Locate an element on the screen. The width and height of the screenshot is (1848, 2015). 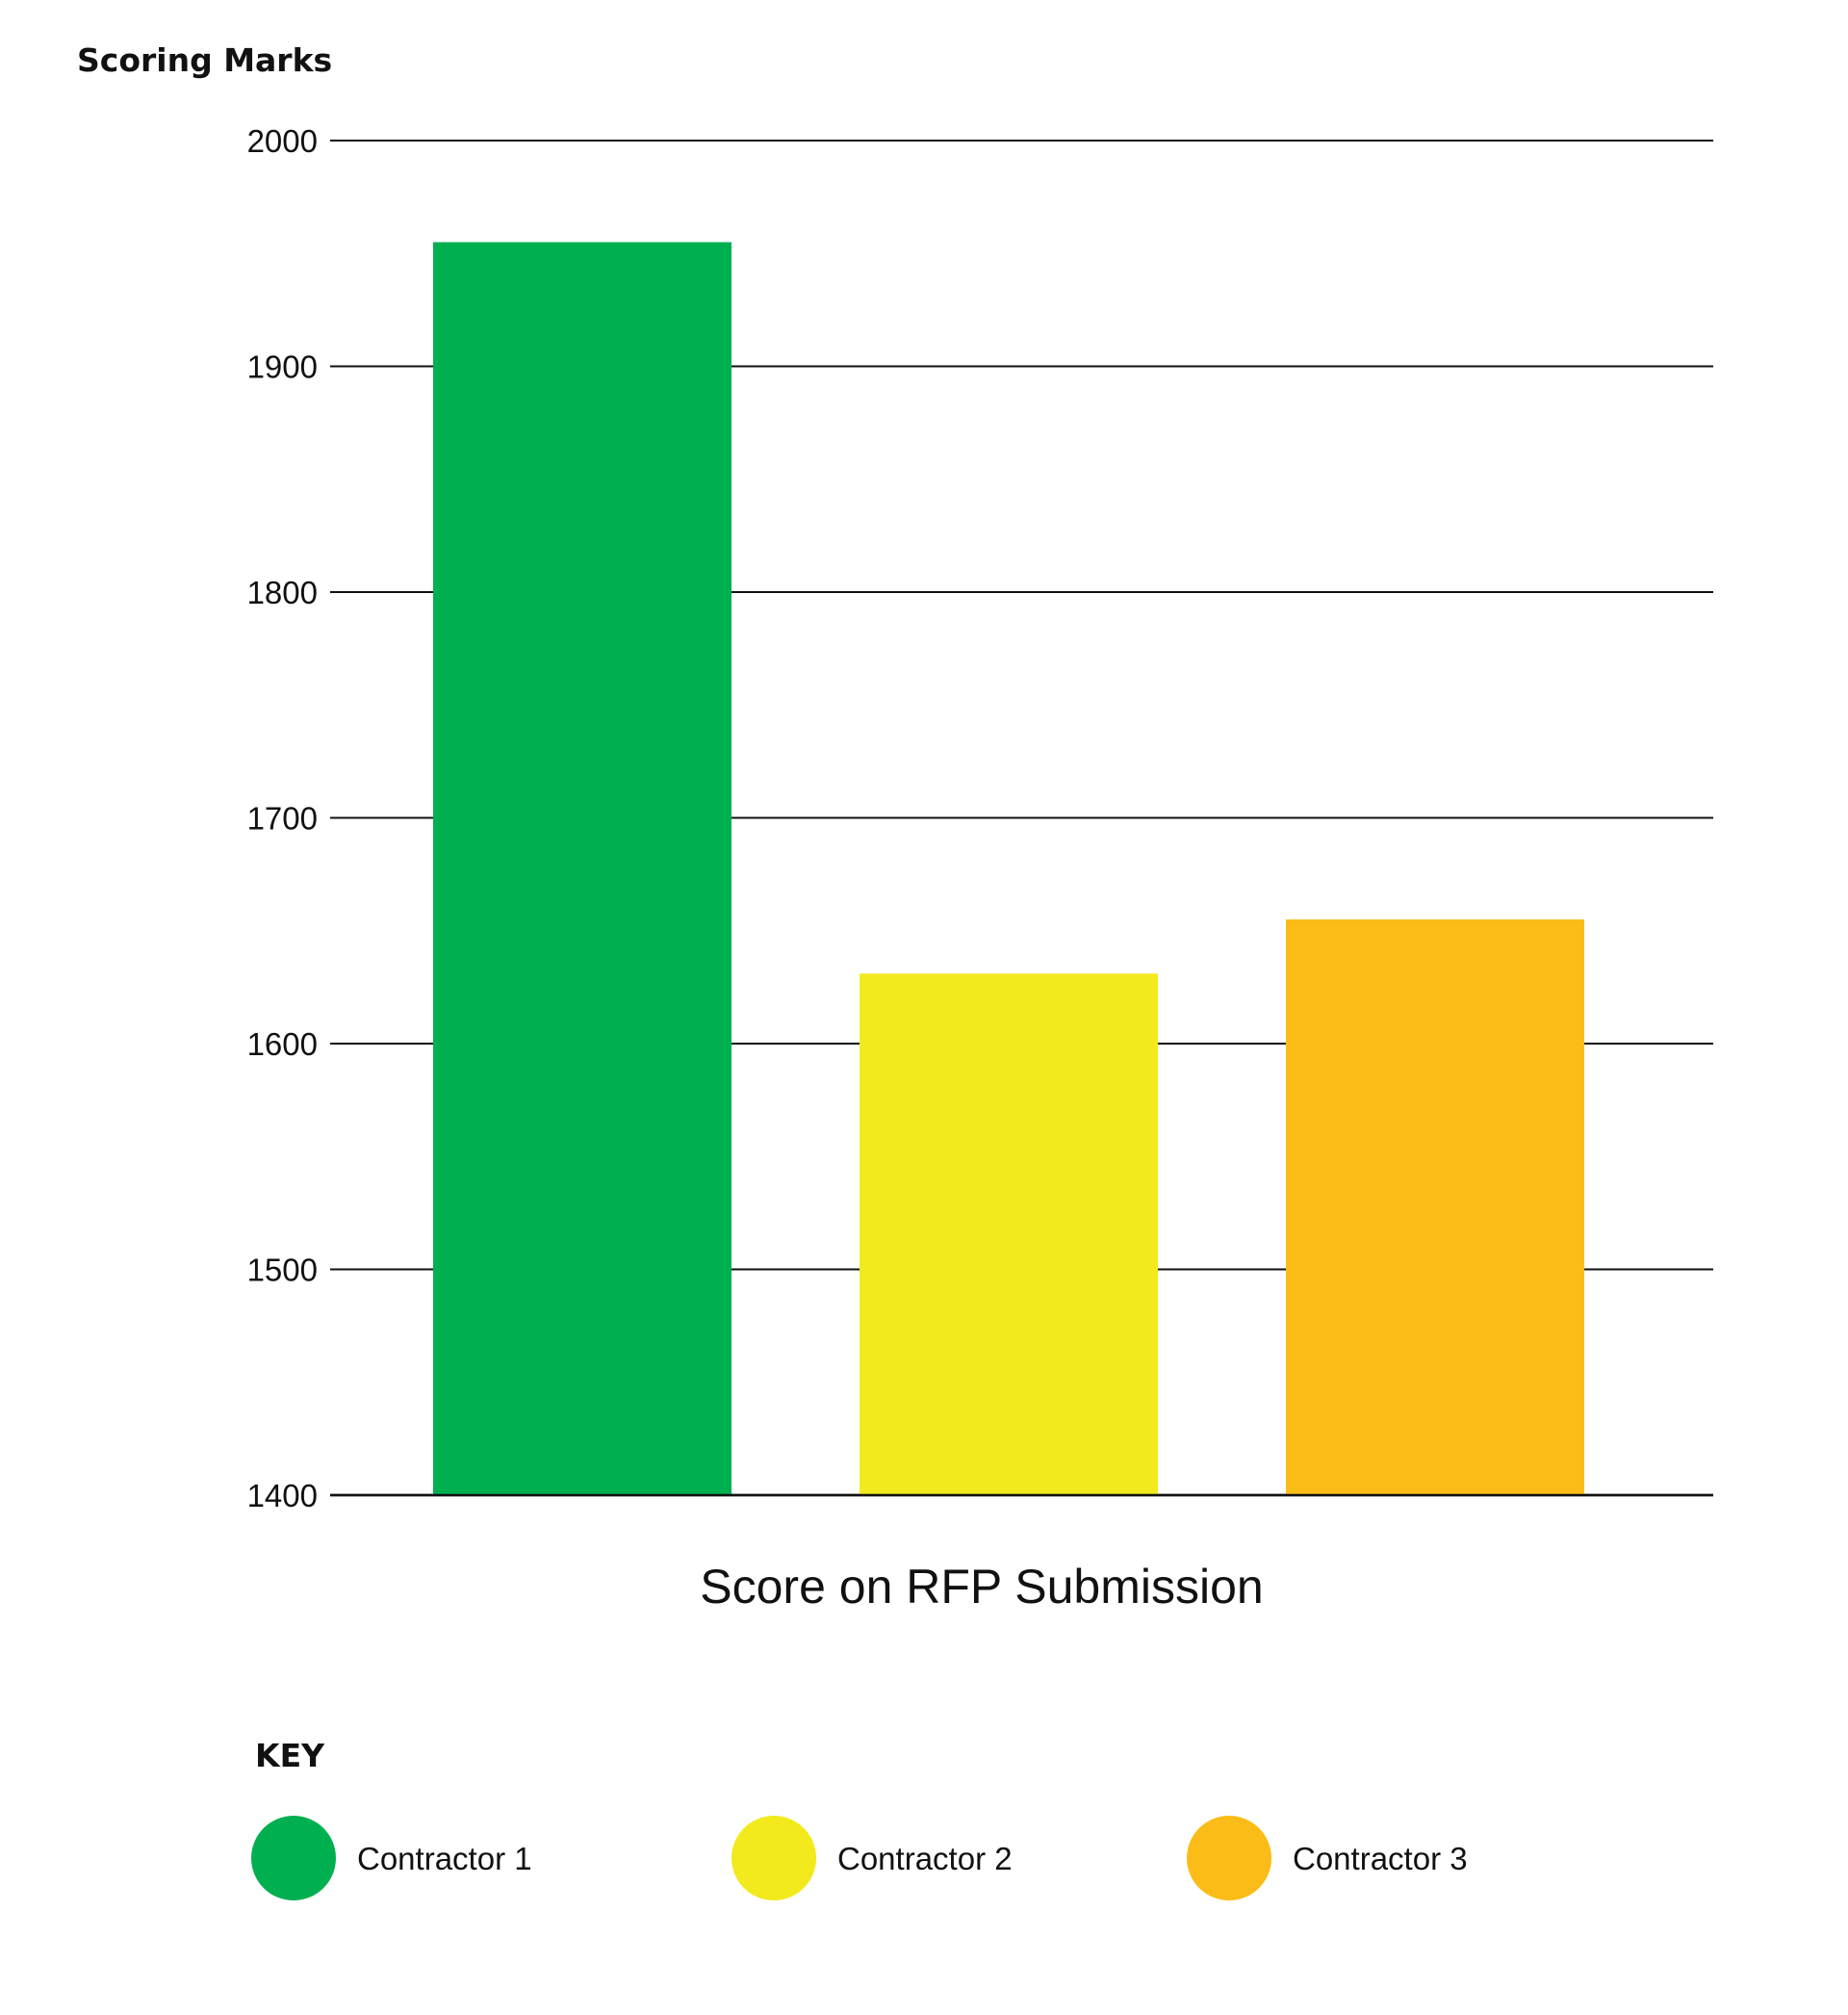
legend-label-3: Contractor 3 is located at coordinates (1380, 1859).